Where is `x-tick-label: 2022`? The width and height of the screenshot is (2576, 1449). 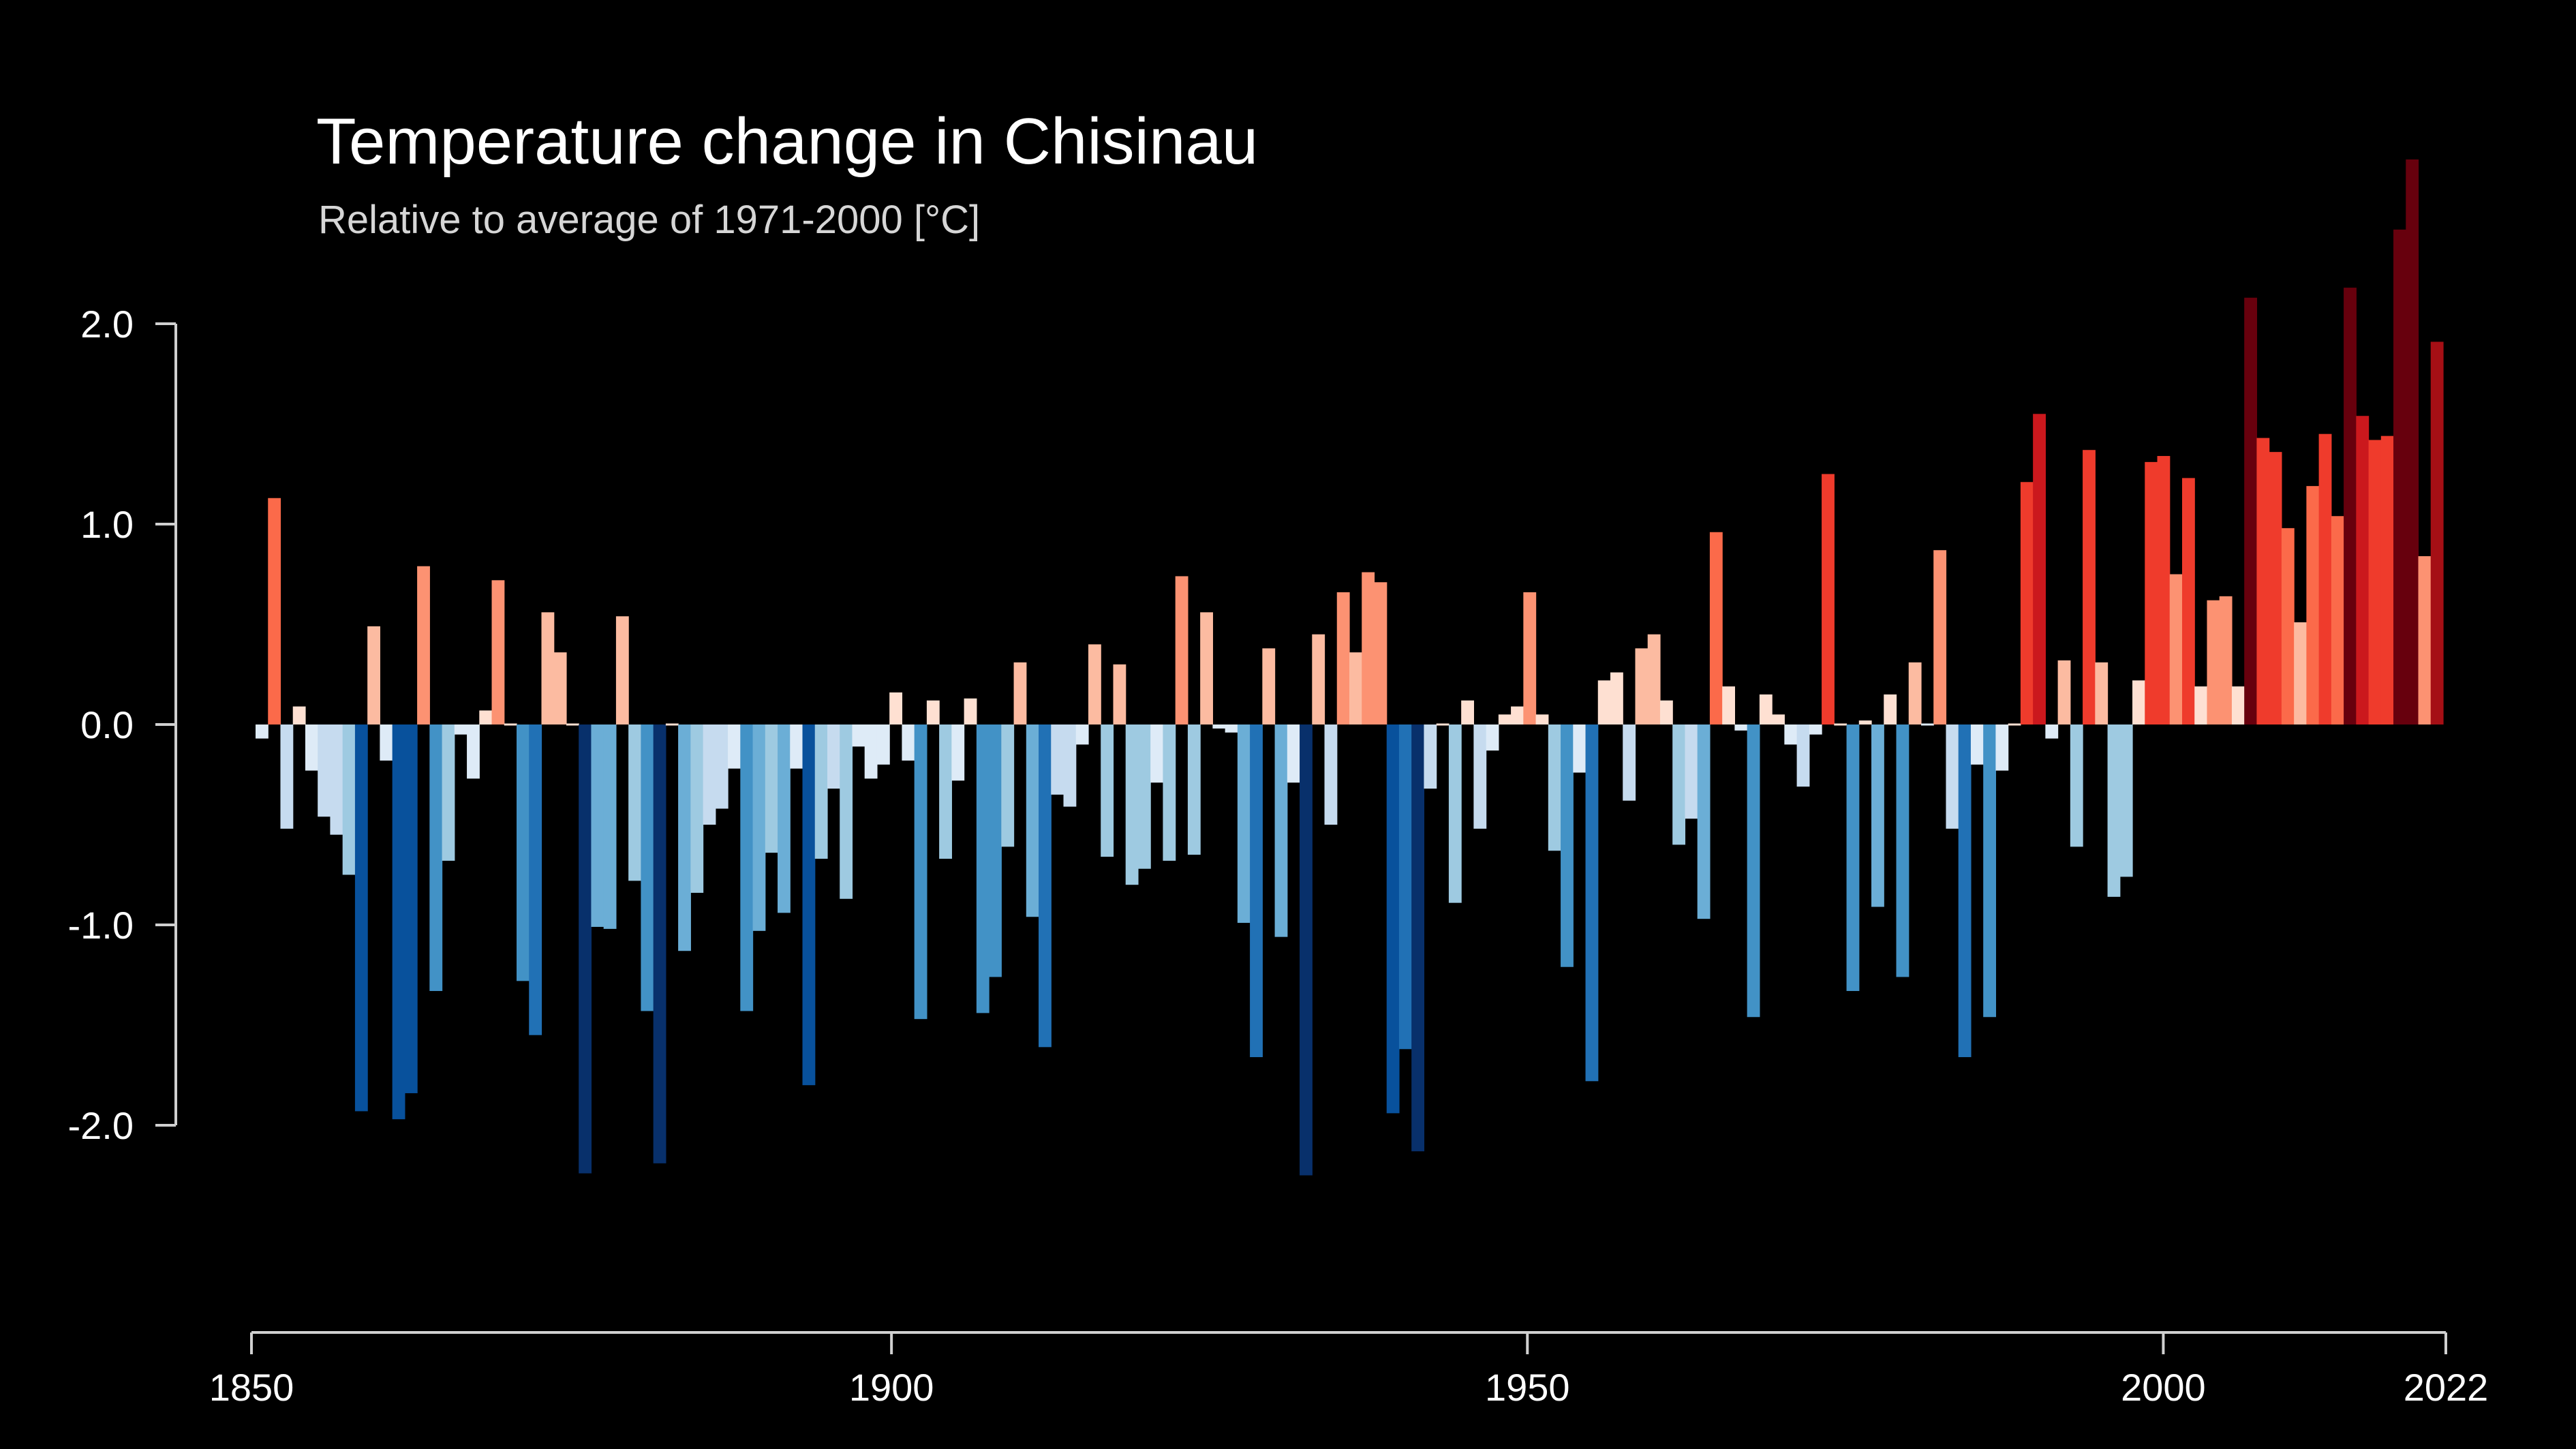 x-tick-label: 2022 is located at coordinates (2446, 1387).